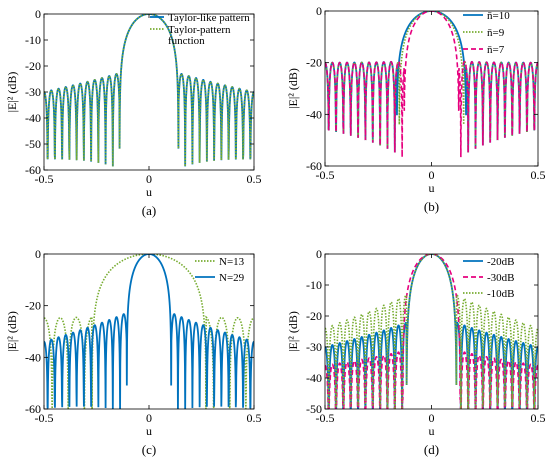 This screenshot has height=469, width=550. I want to click on legend-label: Taylor-like pattern, so click(209, 18).